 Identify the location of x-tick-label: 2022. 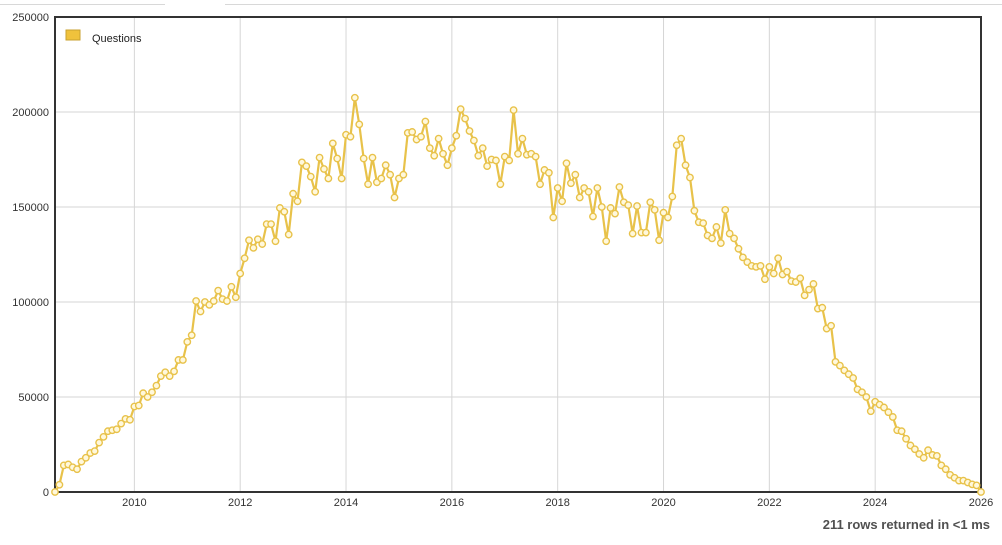
(769, 503).